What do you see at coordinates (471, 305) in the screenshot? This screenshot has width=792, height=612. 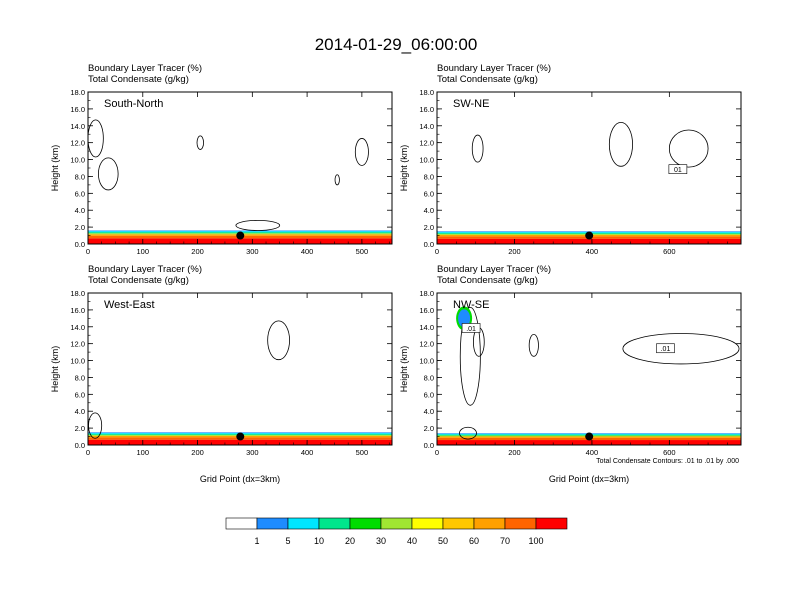 I see `panel-label: NW-SE` at bounding box center [471, 305].